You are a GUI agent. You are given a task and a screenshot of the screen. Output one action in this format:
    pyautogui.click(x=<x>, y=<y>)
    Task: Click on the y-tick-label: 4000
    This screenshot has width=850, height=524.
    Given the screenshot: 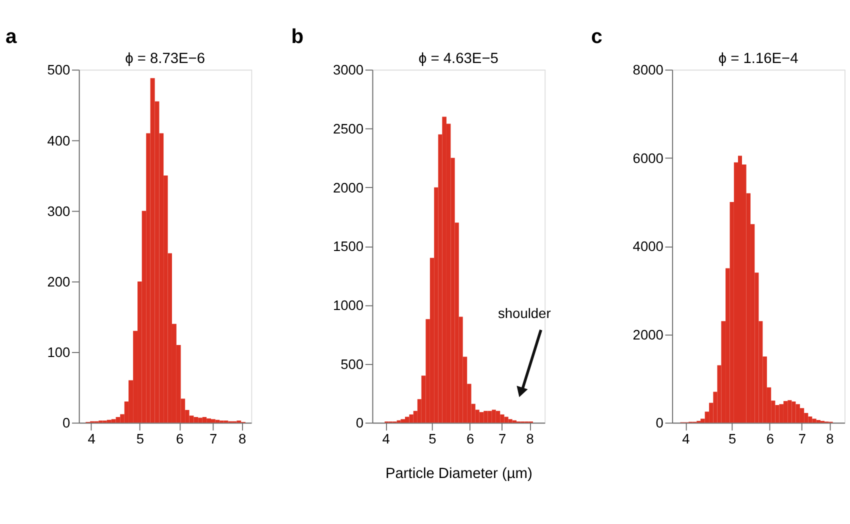 What is the action you would take?
    pyautogui.click(x=648, y=246)
    